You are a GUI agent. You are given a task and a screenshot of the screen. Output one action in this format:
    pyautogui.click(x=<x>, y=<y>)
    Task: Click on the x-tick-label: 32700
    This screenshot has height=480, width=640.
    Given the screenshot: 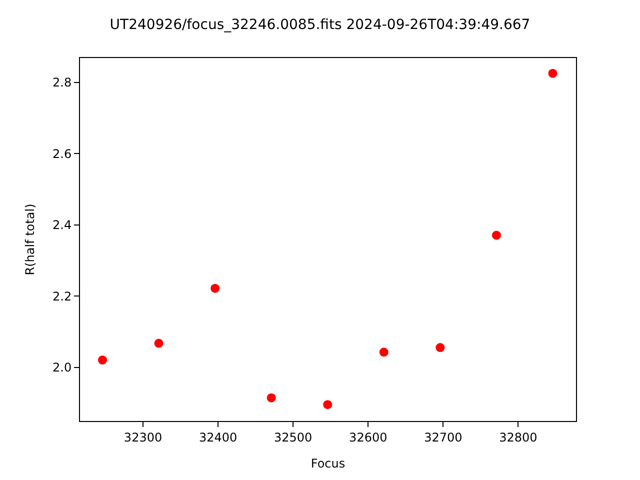 What is the action you would take?
    pyautogui.click(x=443, y=437)
    